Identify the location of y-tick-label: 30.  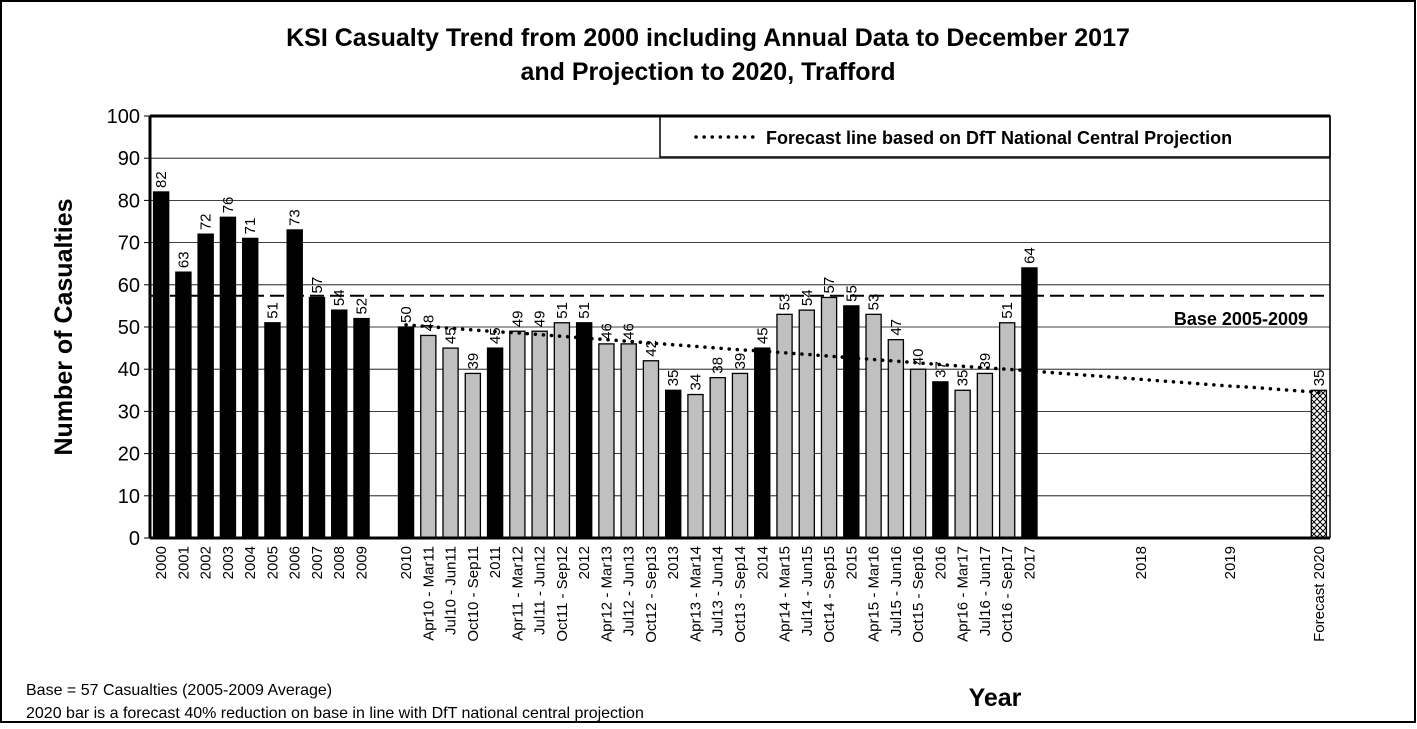
(129, 412).